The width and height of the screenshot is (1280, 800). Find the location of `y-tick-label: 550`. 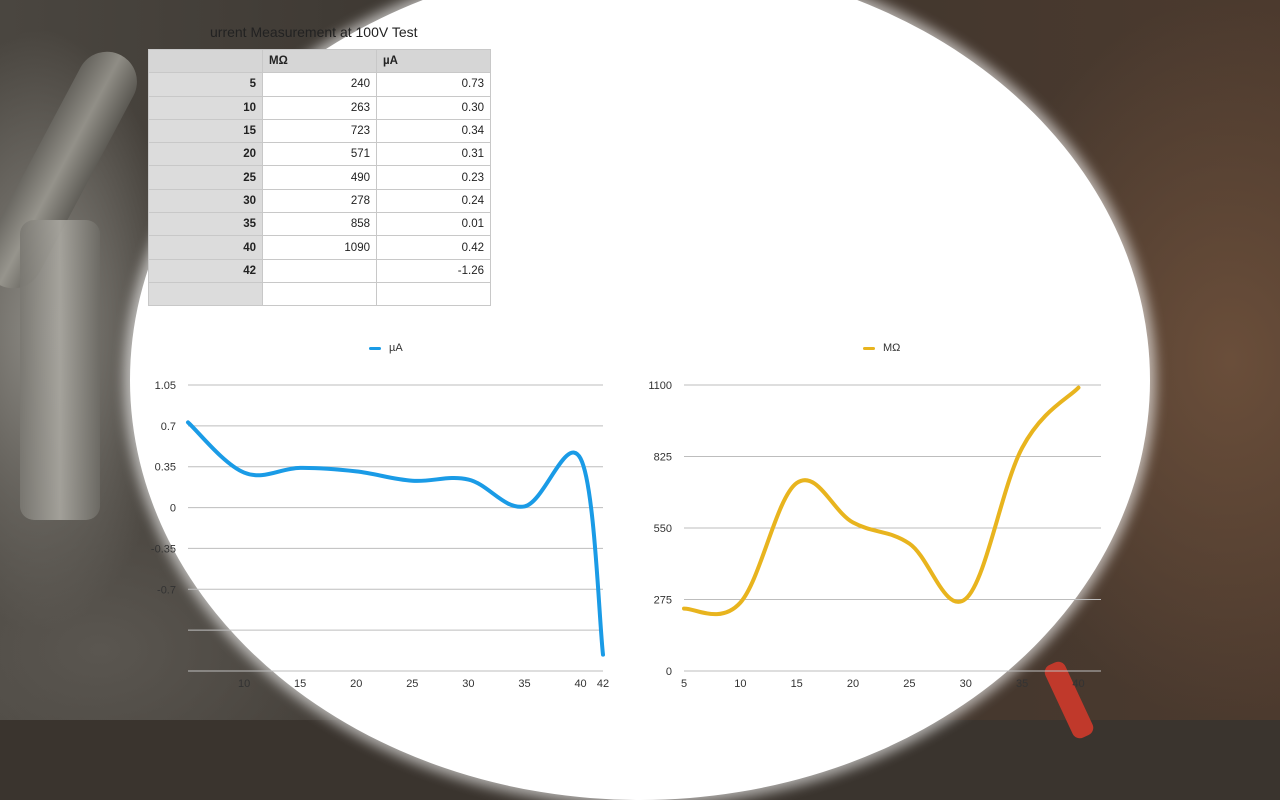

y-tick-label: 550 is located at coordinates (663, 529).